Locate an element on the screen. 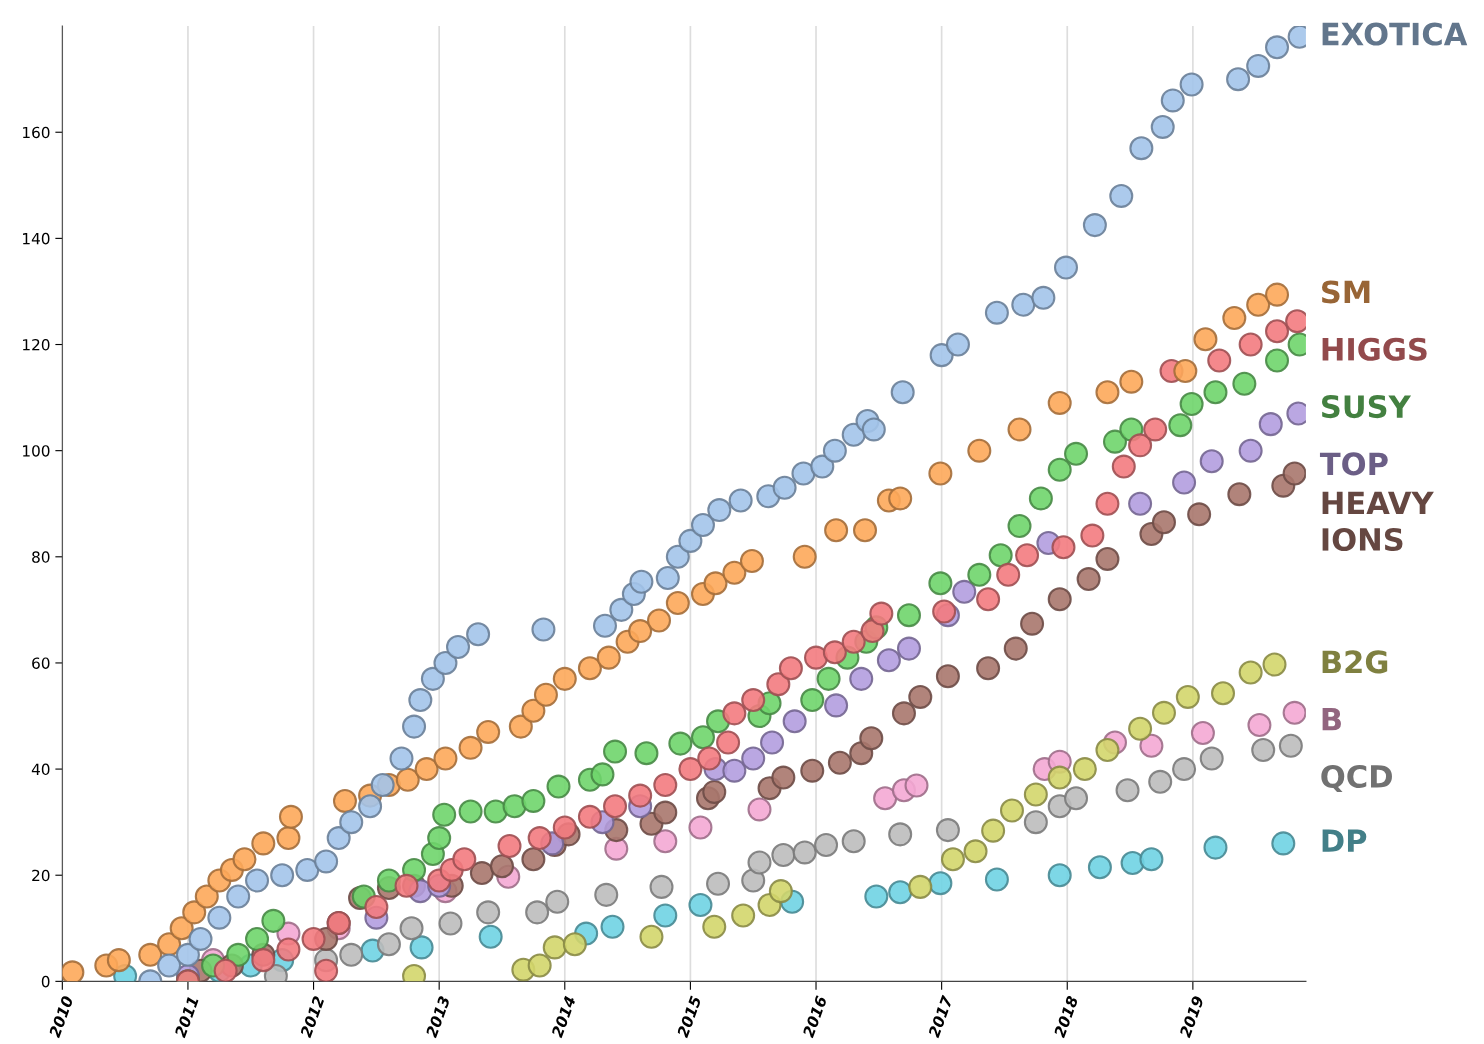 Image resolution: width=1484 pixels, height=1044 pixels. series-label: EXOTICA is located at coordinates (1395, 34).